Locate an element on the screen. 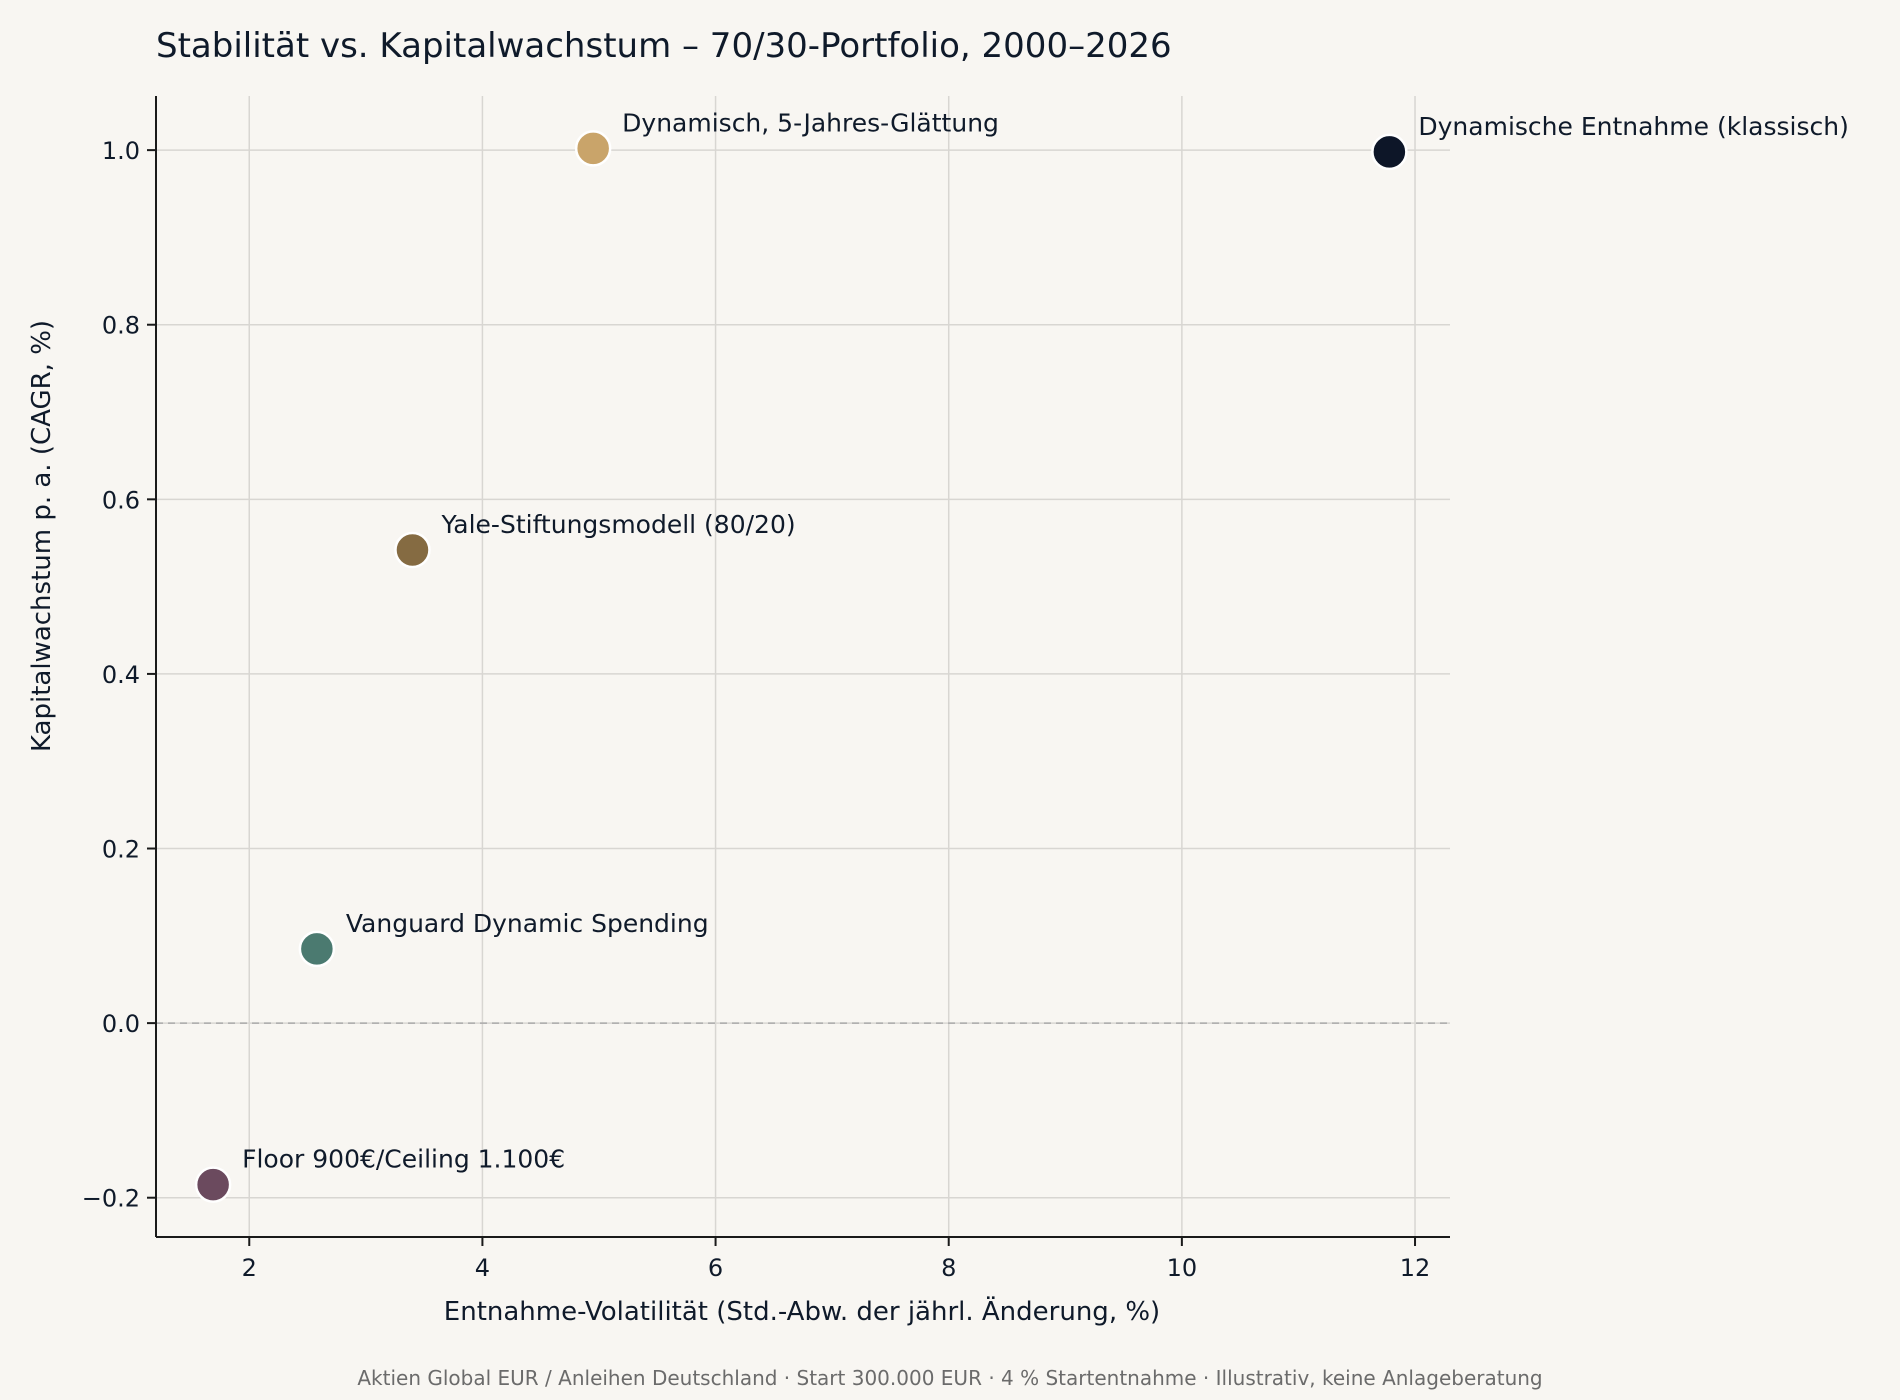 This screenshot has height=1400, width=1900. point-label: Dynamische Entnahme (klassisch) is located at coordinates (1633, 126).